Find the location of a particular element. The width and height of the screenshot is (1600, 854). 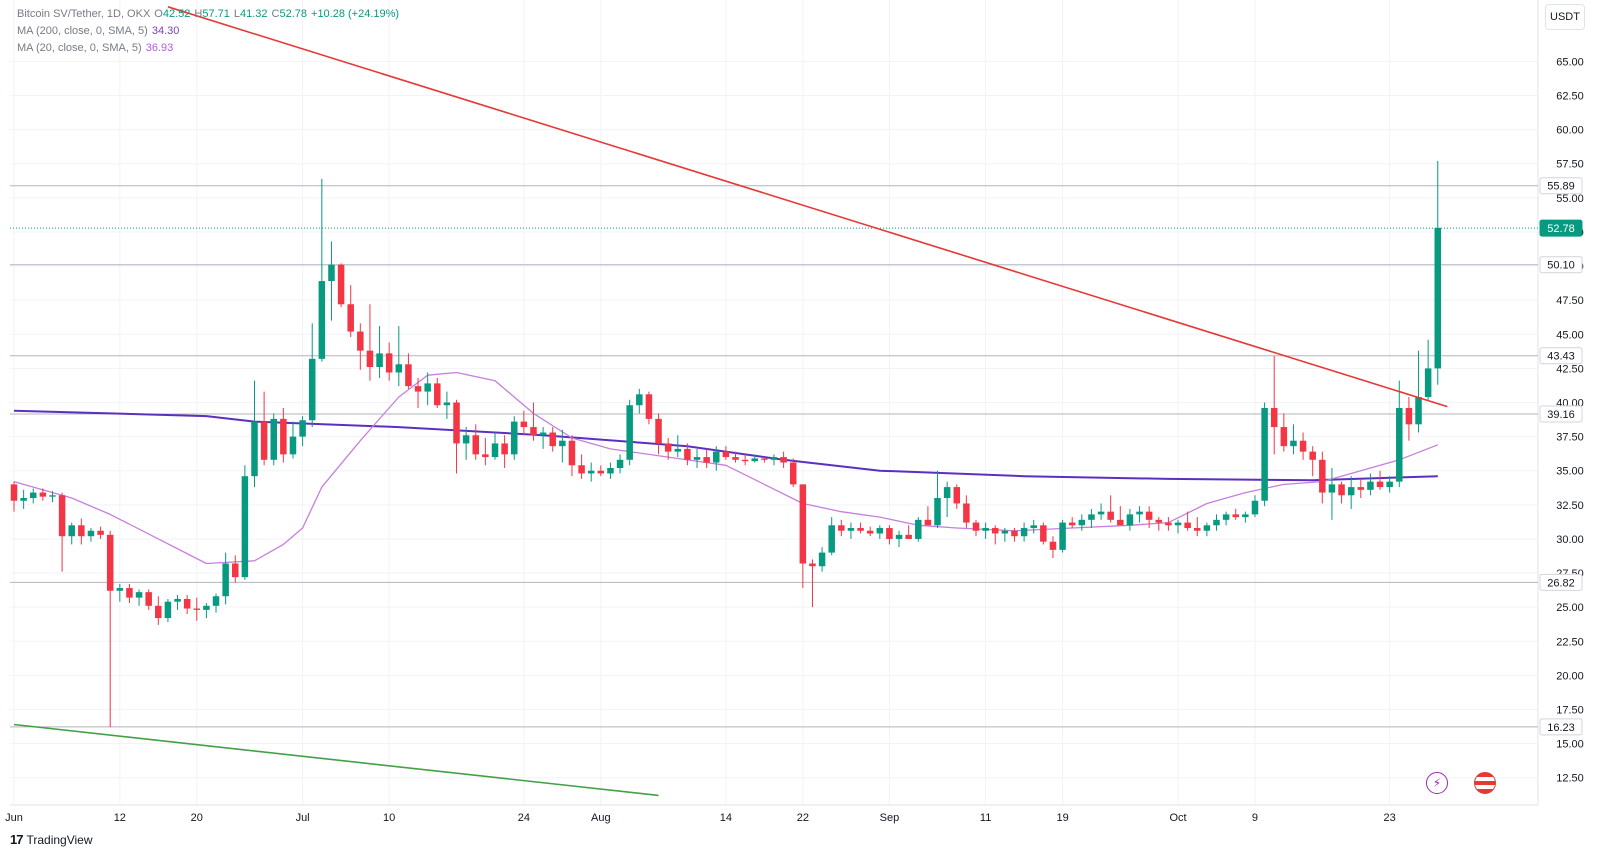

low-label: L is located at coordinates (236, 14).